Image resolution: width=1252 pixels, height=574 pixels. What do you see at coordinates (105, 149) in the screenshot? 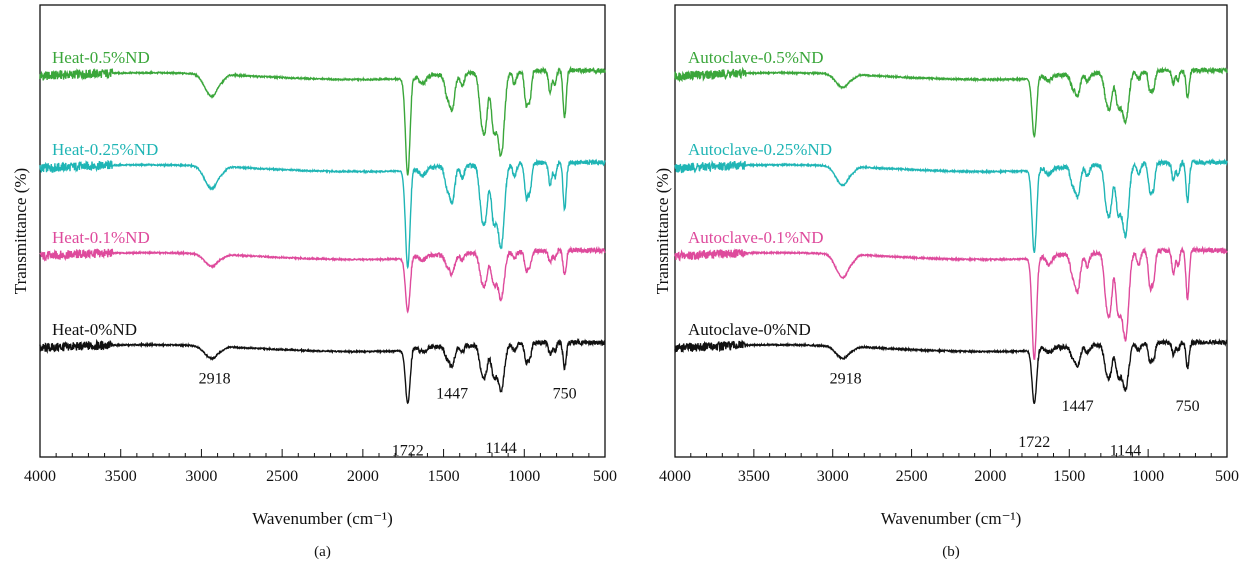
I see `series-label: Heat-0.25%ND` at bounding box center [105, 149].